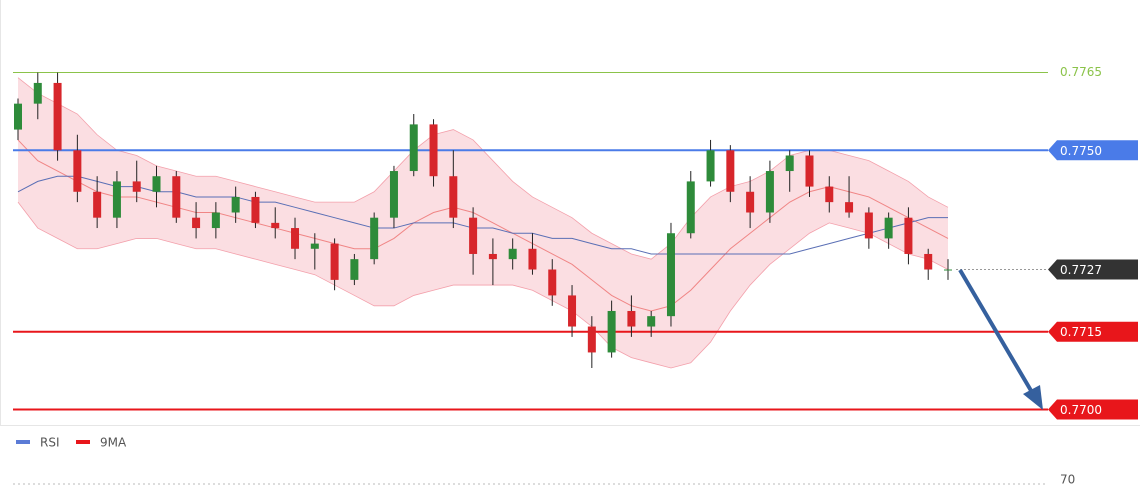 This screenshot has height=500, width=1140. Describe the element at coordinates (1081, 72) in the screenshot. I see `level-label: 0.7765` at that location.